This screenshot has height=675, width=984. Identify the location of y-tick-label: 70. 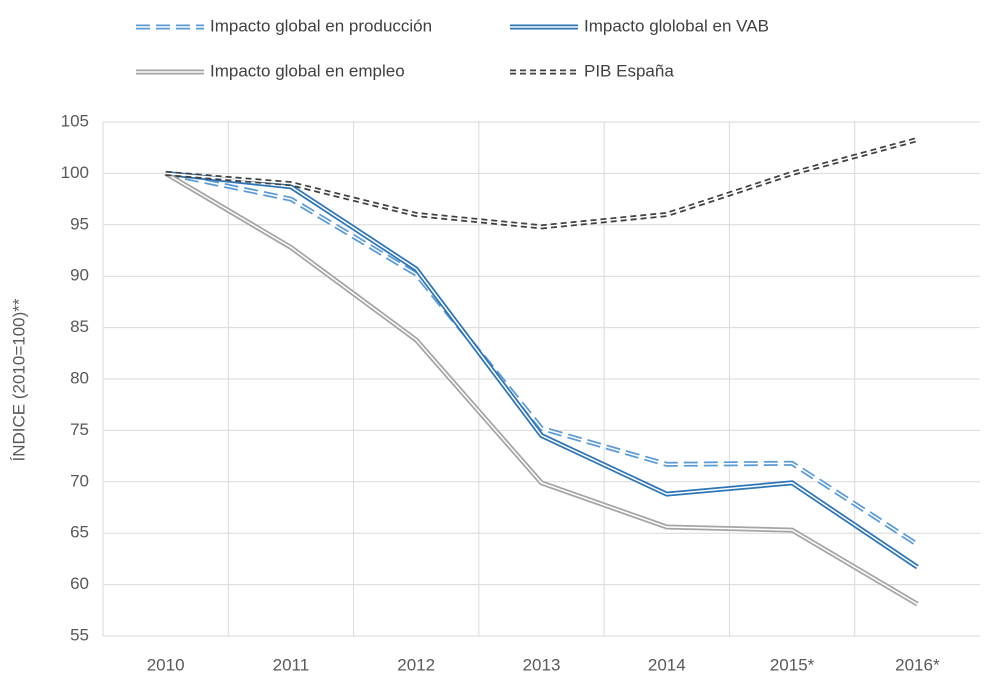
(79, 480).